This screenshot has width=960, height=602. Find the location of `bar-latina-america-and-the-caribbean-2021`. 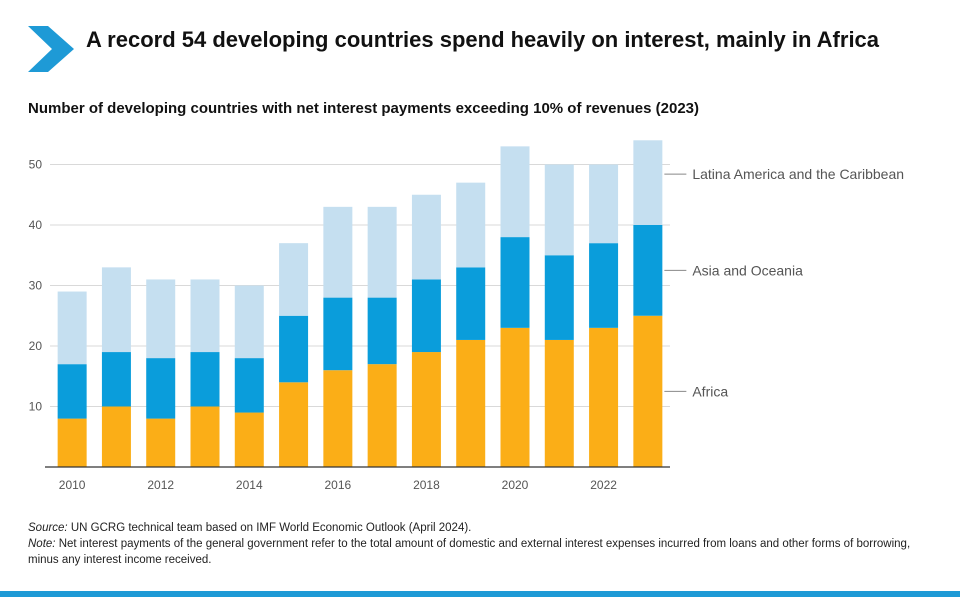

bar-latina-america-and-the-caribbean-2021 is located at coordinates (559, 210).